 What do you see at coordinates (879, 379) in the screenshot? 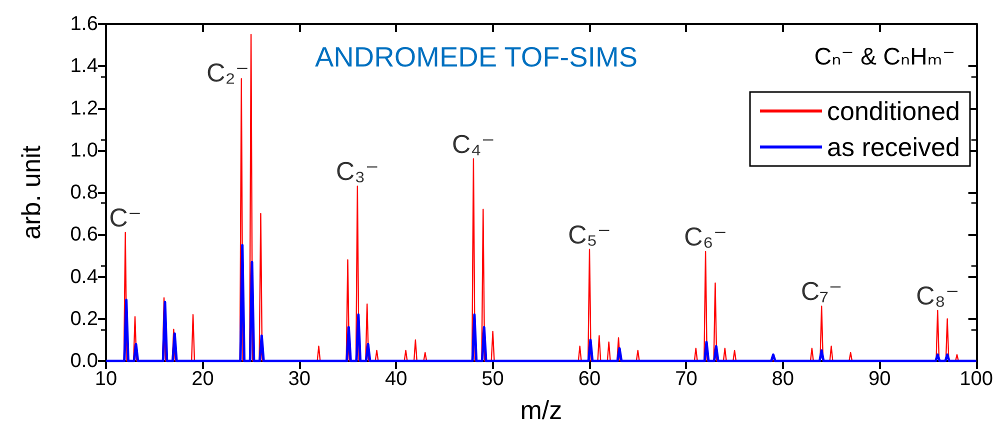
I see `x-tick-label: 90` at bounding box center [879, 379].